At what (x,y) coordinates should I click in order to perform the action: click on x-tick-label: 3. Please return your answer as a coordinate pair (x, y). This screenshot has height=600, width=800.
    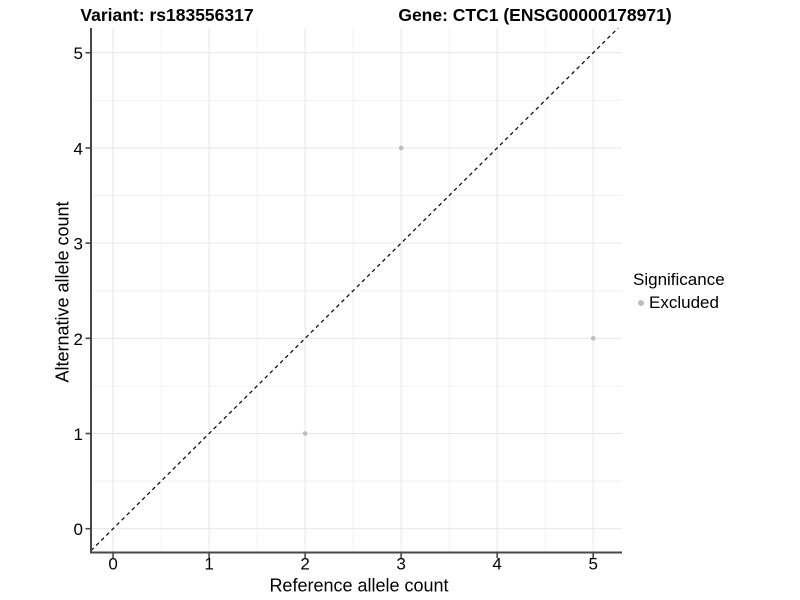
    Looking at the image, I should click on (400, 564).